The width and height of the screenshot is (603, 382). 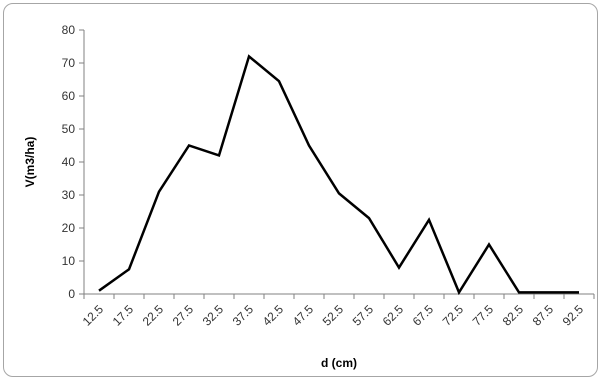 I want to click on y-axis-ticks: 0 10 20 30 40 50 60 70 80, so click(x=73, y=162).